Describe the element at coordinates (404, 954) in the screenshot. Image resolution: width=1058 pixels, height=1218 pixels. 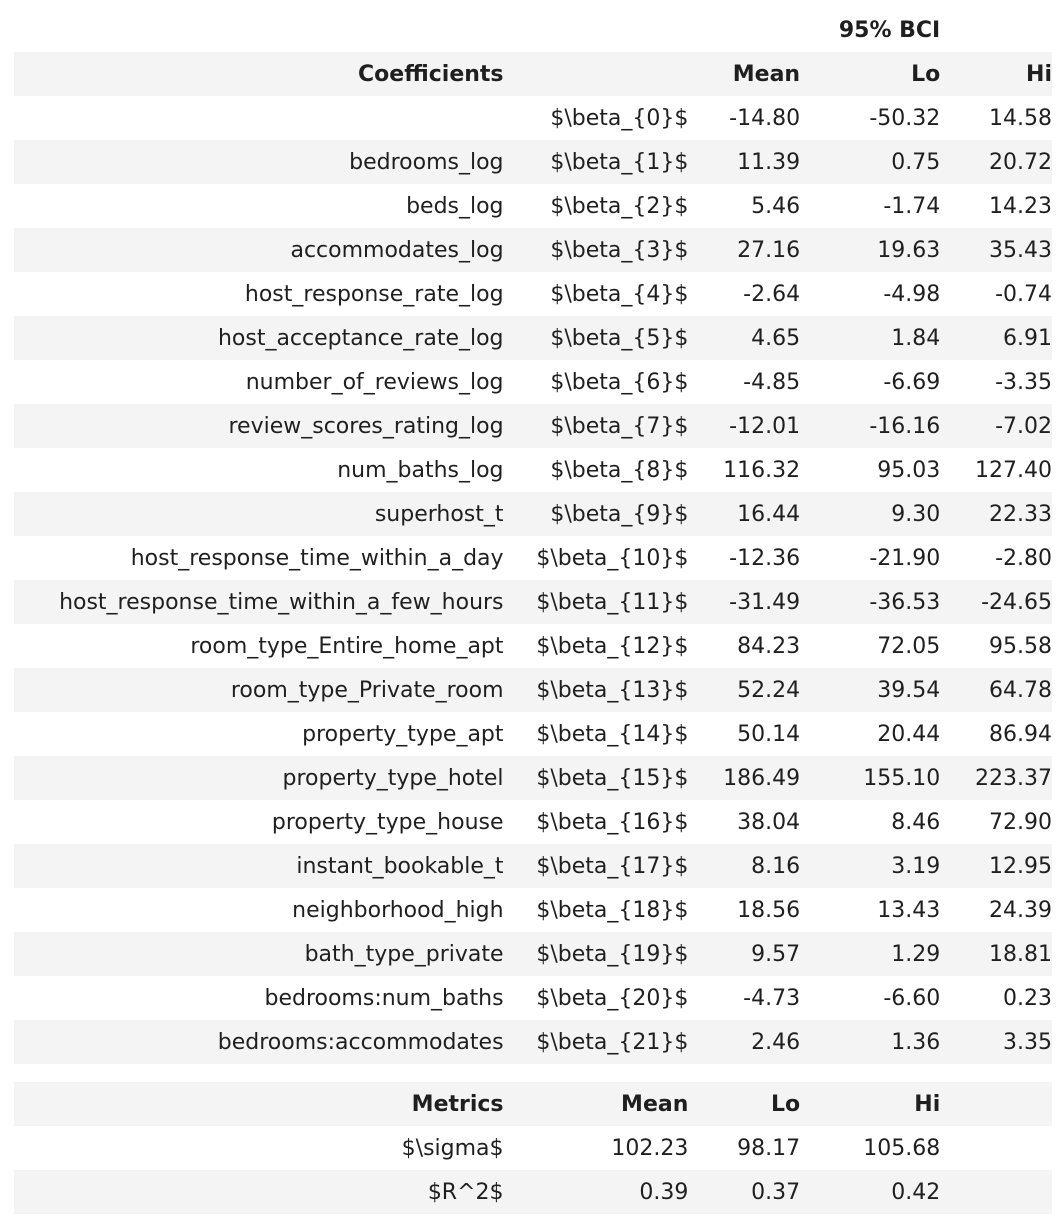
I see `coef-name: bath_type_private` at that location.